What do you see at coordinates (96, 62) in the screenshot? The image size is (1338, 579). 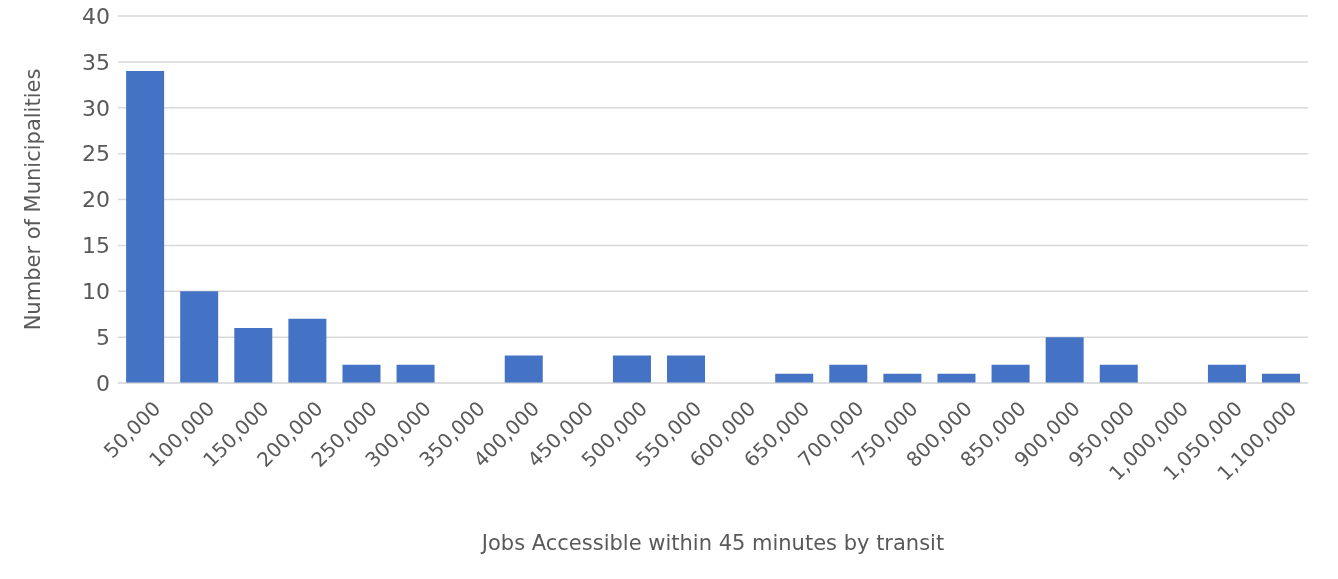 I see `y-tick-label: 35` at bounding box center [96, 62].